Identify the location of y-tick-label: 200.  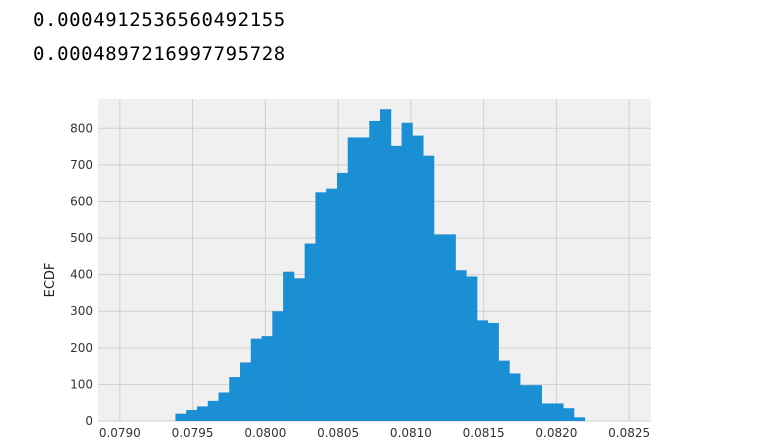
(81, 348).